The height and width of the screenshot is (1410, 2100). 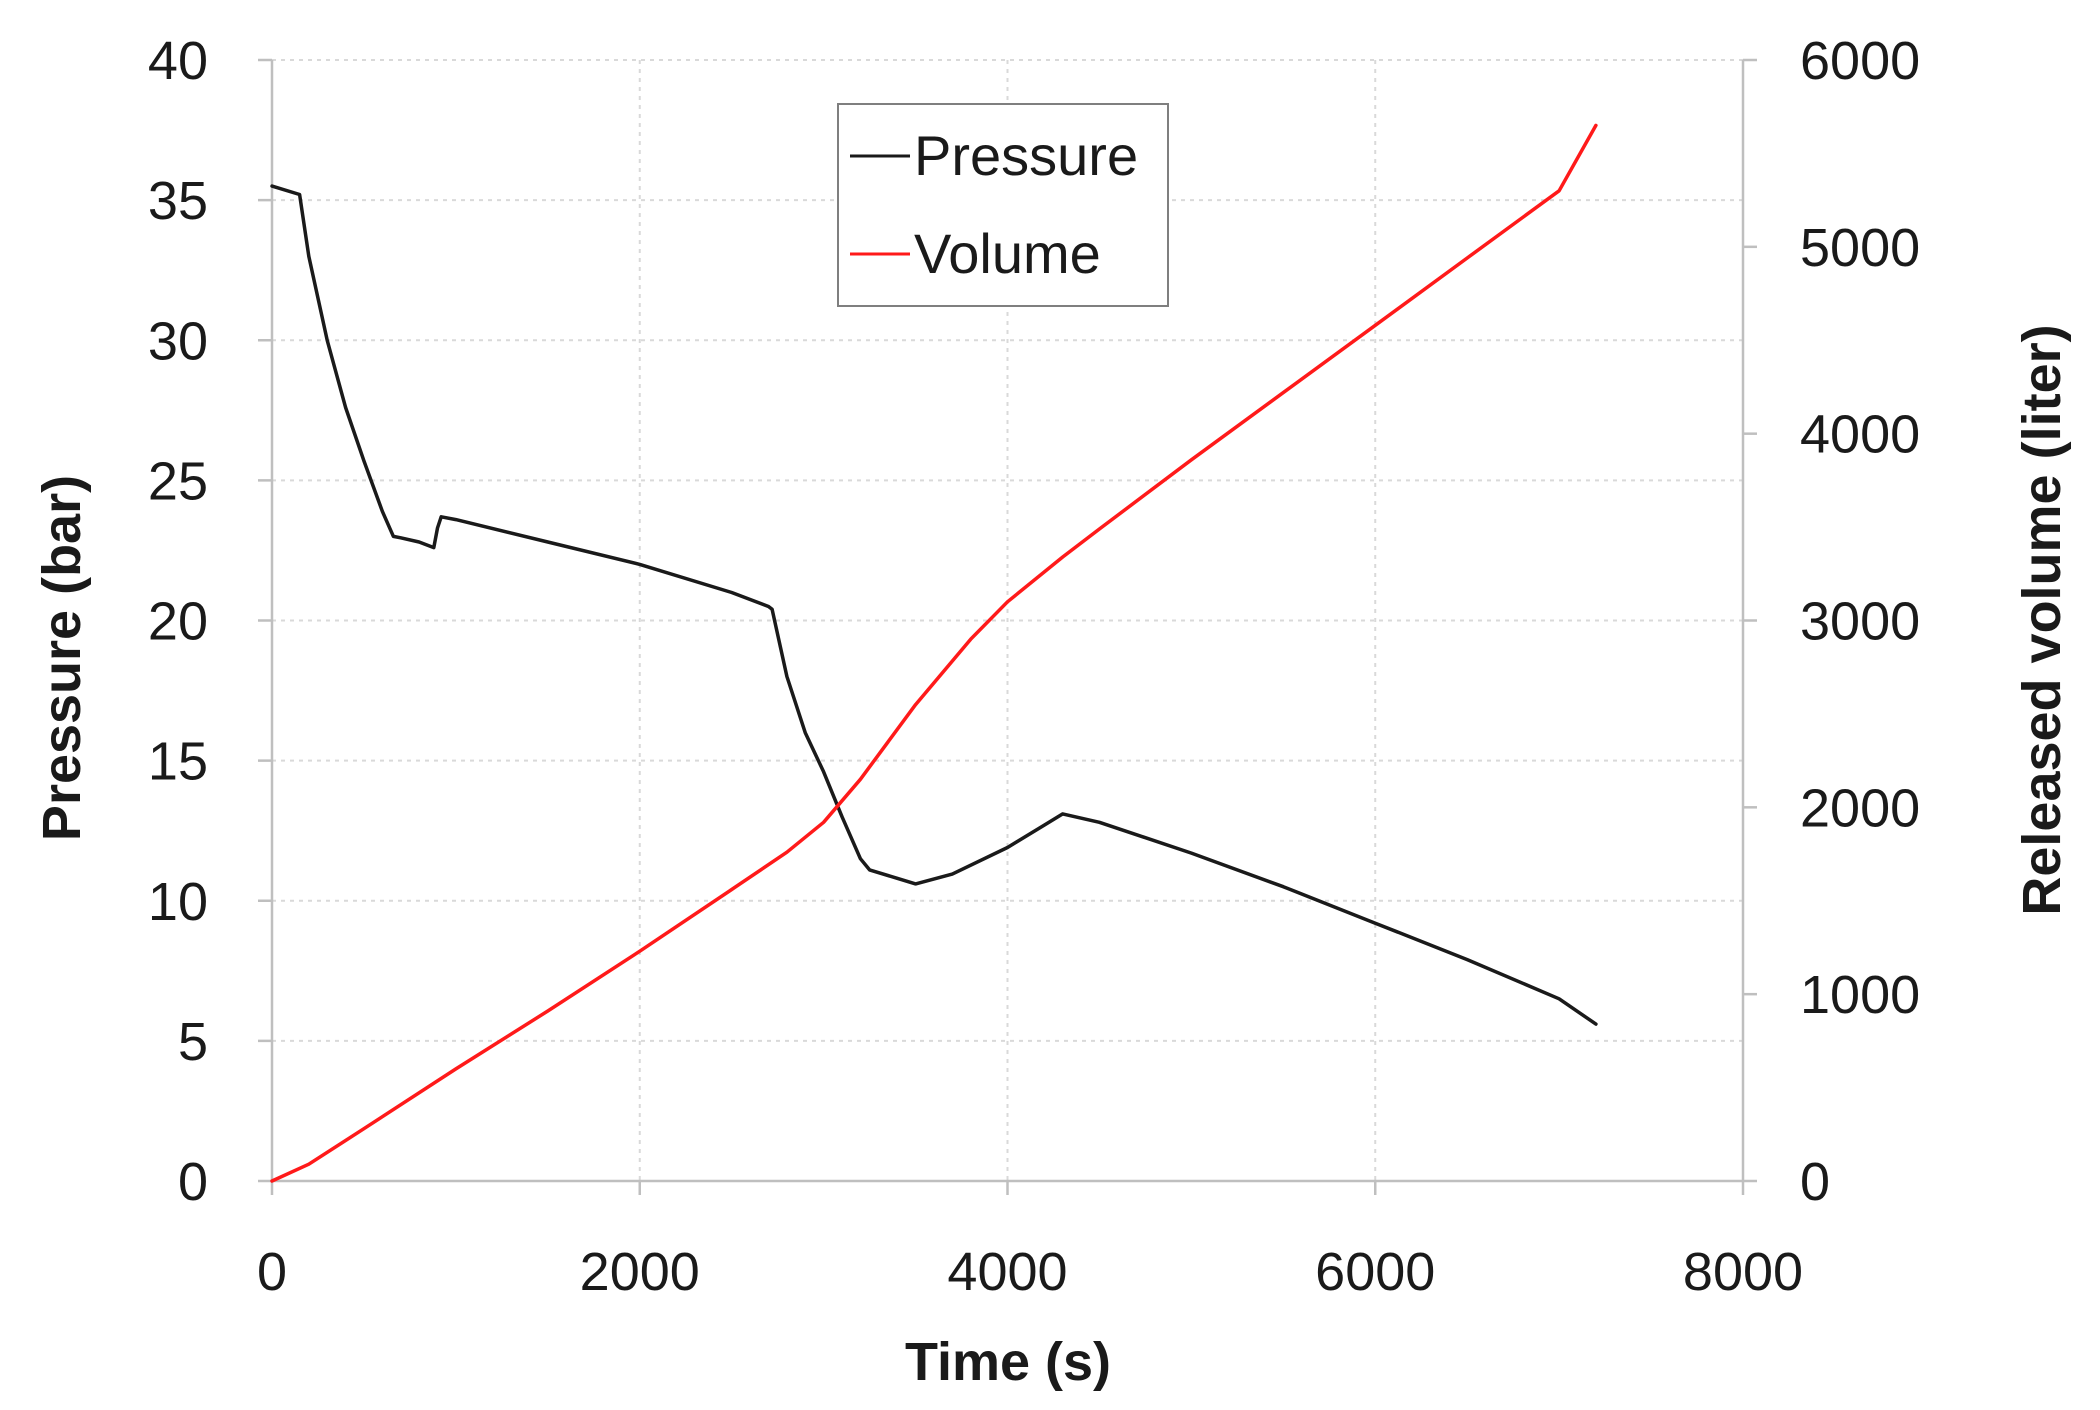 I want to click on x-tick-label-8000: 8000, so click(x=1743, y=1272).